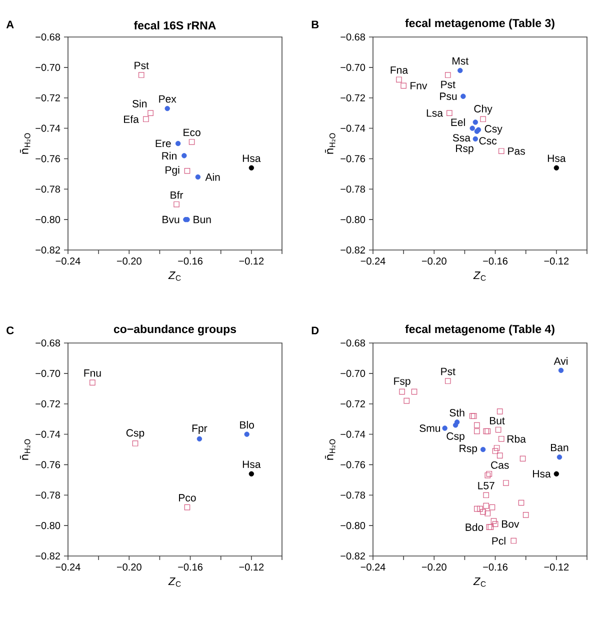 This screenshot has width=591, height=618. Describe the element at coordinates (500, 465) in the screenshot. I see `annotation: Cas` at that location.